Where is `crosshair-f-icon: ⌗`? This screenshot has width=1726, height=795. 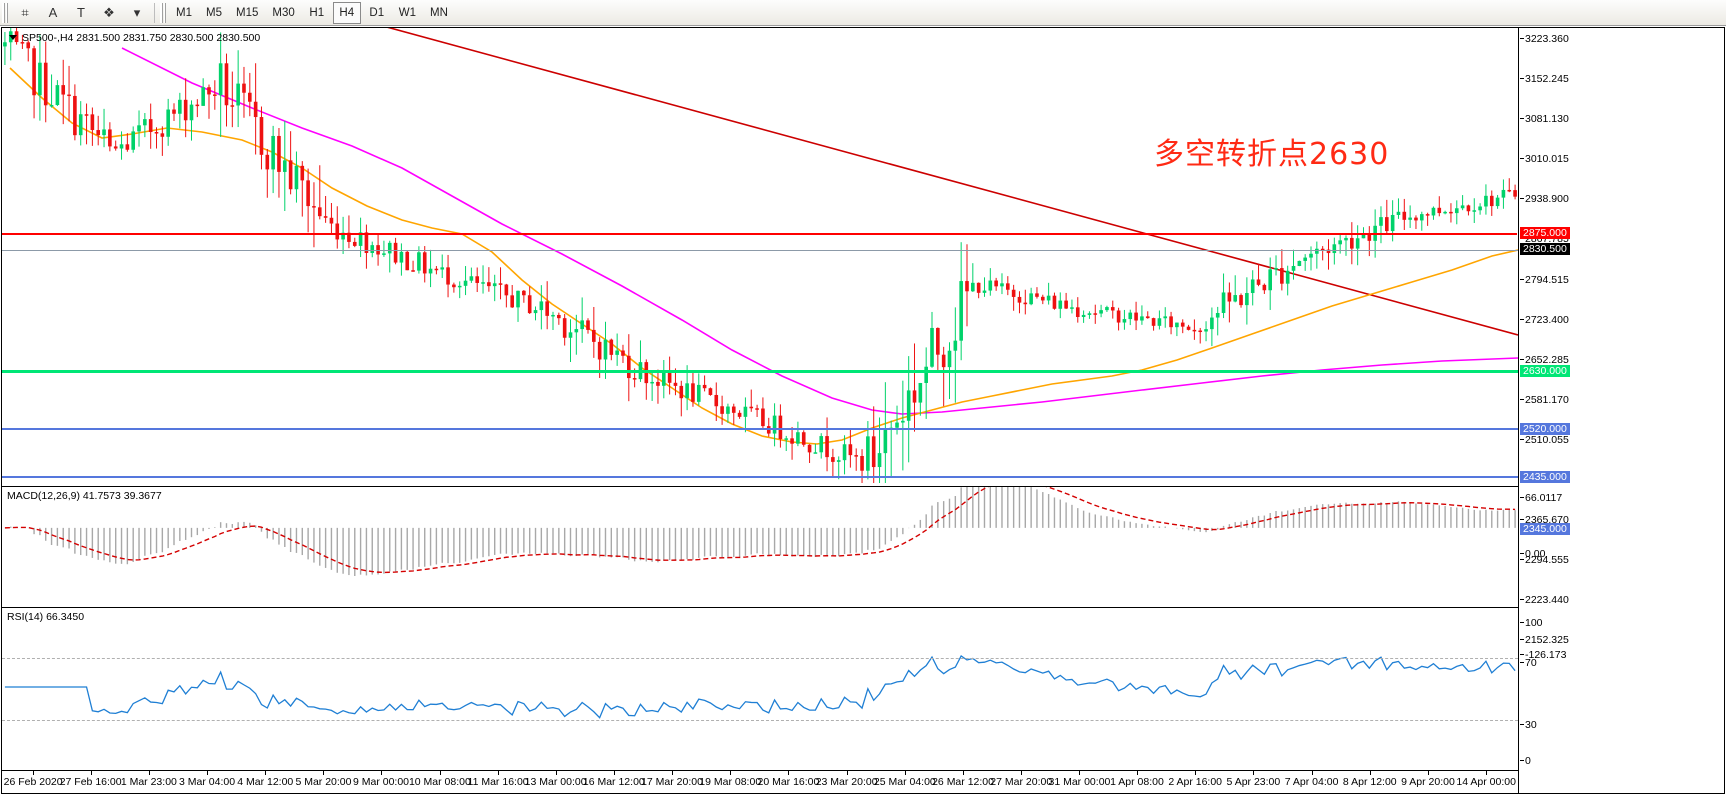 crosshair-f-icon: ⌗ is located at coordinates (25, 12).